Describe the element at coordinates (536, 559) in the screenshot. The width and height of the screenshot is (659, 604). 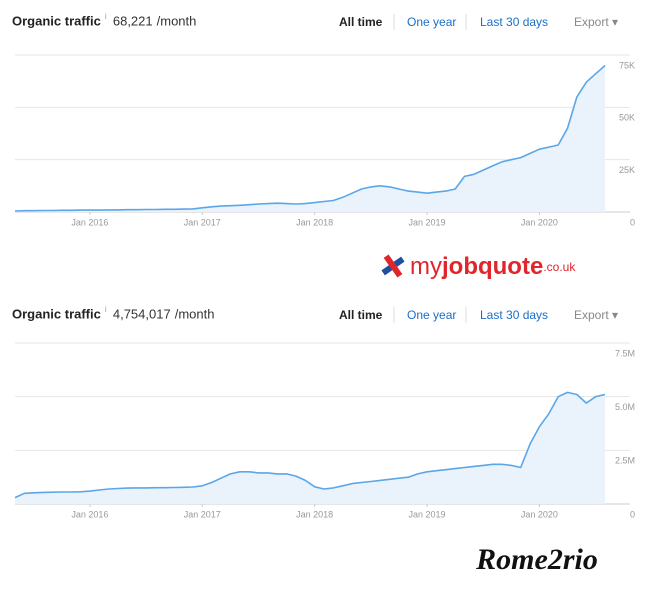
I see `rome2rio-logo: Rome2rio` at that location.